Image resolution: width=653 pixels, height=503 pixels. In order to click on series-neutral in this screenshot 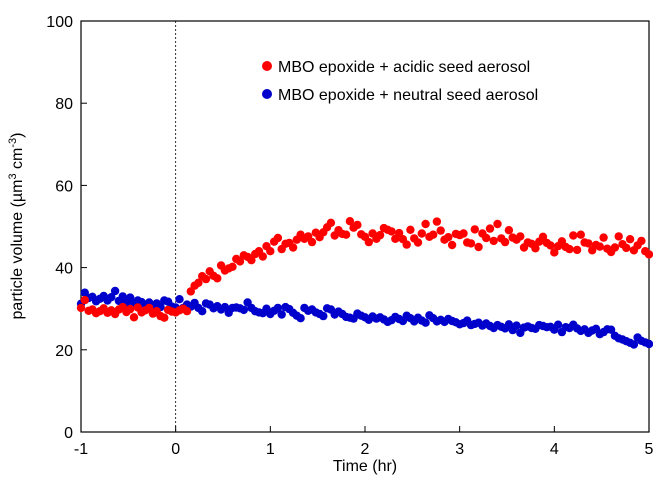, I will do `click(364, 317)`.